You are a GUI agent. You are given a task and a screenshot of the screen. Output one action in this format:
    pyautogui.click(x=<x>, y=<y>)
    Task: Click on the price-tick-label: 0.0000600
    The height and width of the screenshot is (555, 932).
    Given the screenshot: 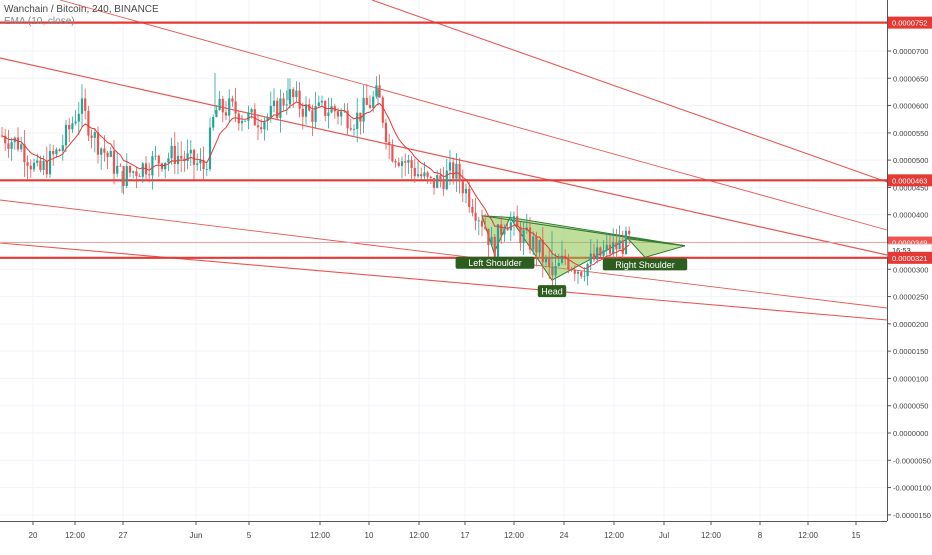 What is the action you would take?
    pyautogui.click(x=910, y=106)
    